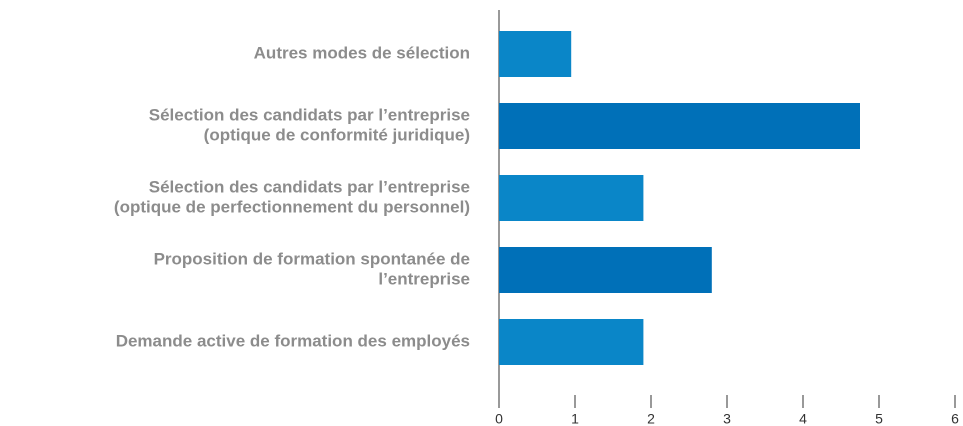 This screenshot has height=426, width=963. Describe the element at coordinates (727, 418) in the screenshot. I see `x-tick-label: 3` at that location.